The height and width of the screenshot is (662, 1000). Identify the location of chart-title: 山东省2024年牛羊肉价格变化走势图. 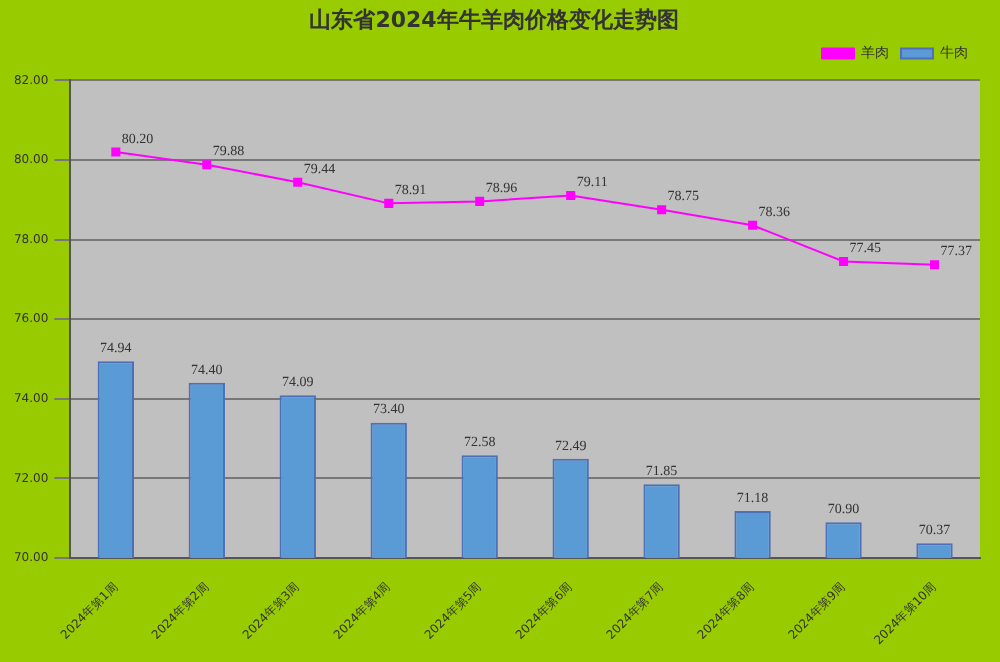
(494, 19).